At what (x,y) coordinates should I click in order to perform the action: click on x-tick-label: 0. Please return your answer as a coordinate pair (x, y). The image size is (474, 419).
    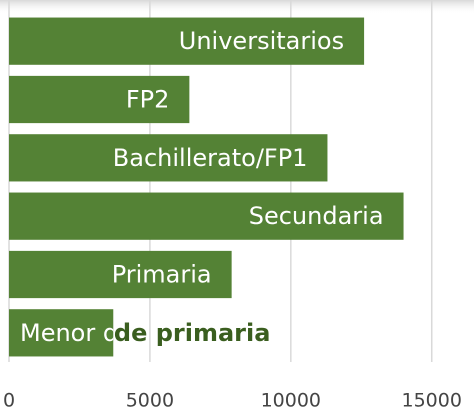
    Looking at the image, I should click on (9, 401).